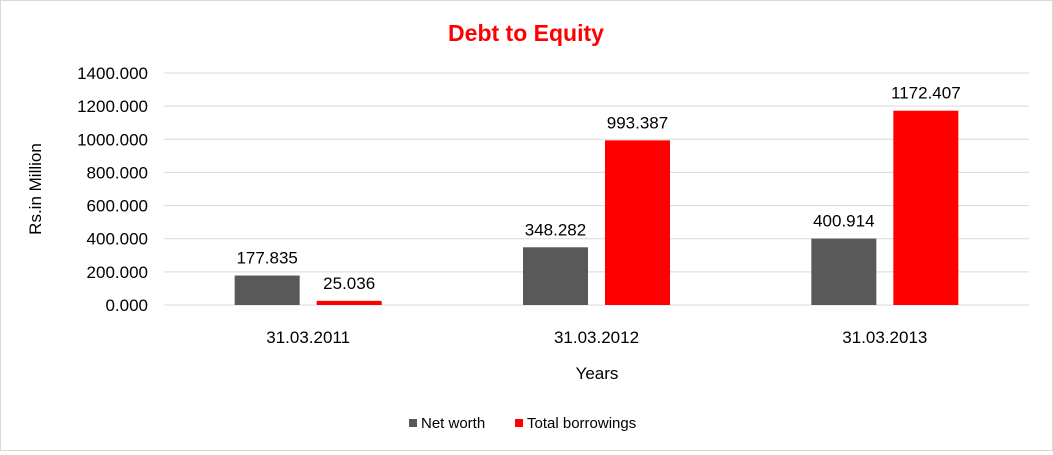  What do you see at coordinates (637, 122) in the screenshot?
I see `data-label: 993.387` at bounding box center [637, 122].